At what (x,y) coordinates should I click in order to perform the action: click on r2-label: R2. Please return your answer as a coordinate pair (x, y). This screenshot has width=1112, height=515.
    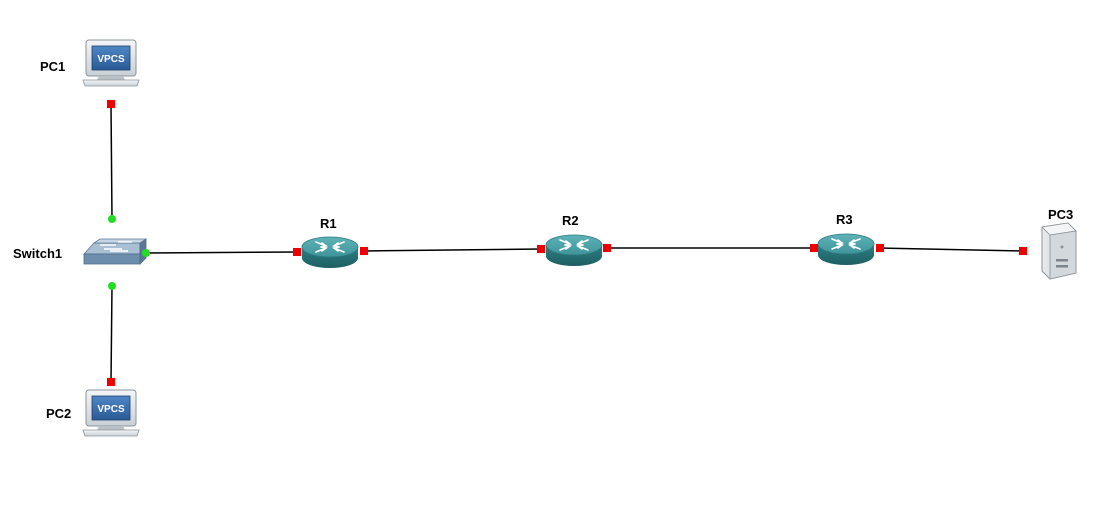
    Looking at the image, I should click on (570, 220).